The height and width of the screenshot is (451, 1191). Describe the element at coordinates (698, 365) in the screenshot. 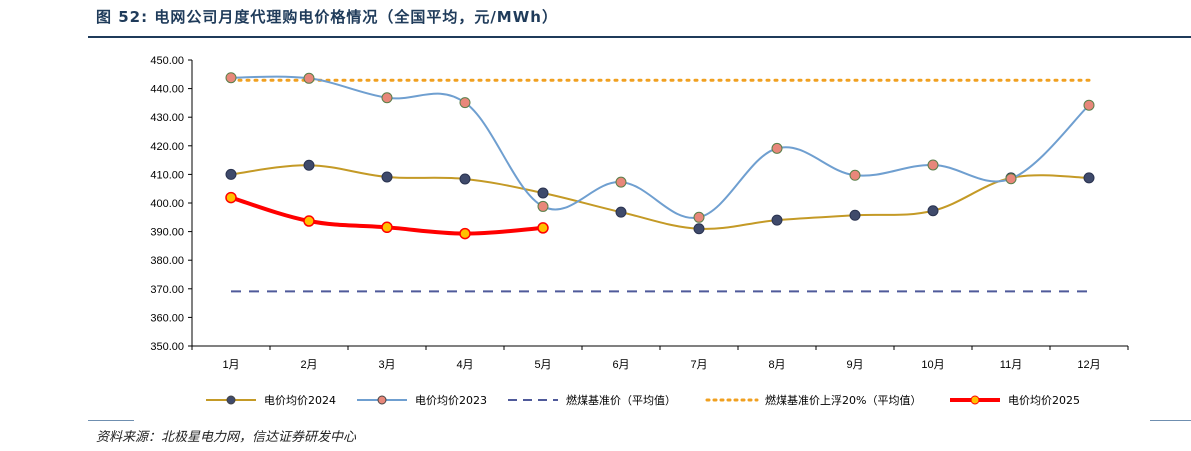

I see `x-tick-label: 7月` at that location.